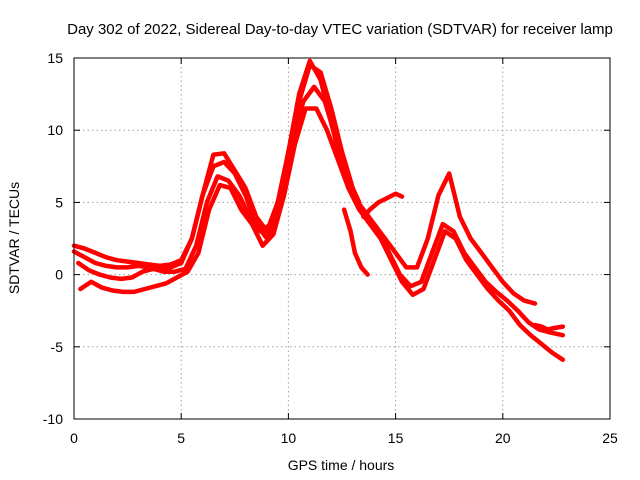 This screenshot has height=480, width=640. I want to click on y-tick-label: 0, so click(59, 275).